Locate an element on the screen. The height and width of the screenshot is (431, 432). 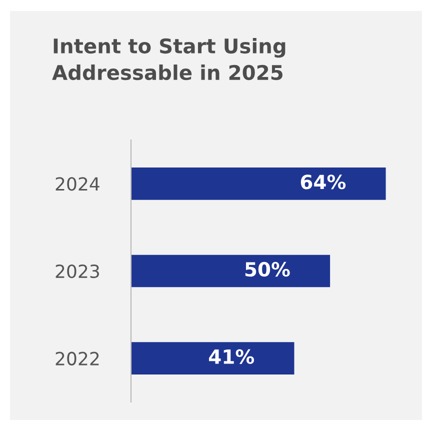
chart-title: Intent to Start Using Addressable in 2025 is located at coordinates (169, 59).